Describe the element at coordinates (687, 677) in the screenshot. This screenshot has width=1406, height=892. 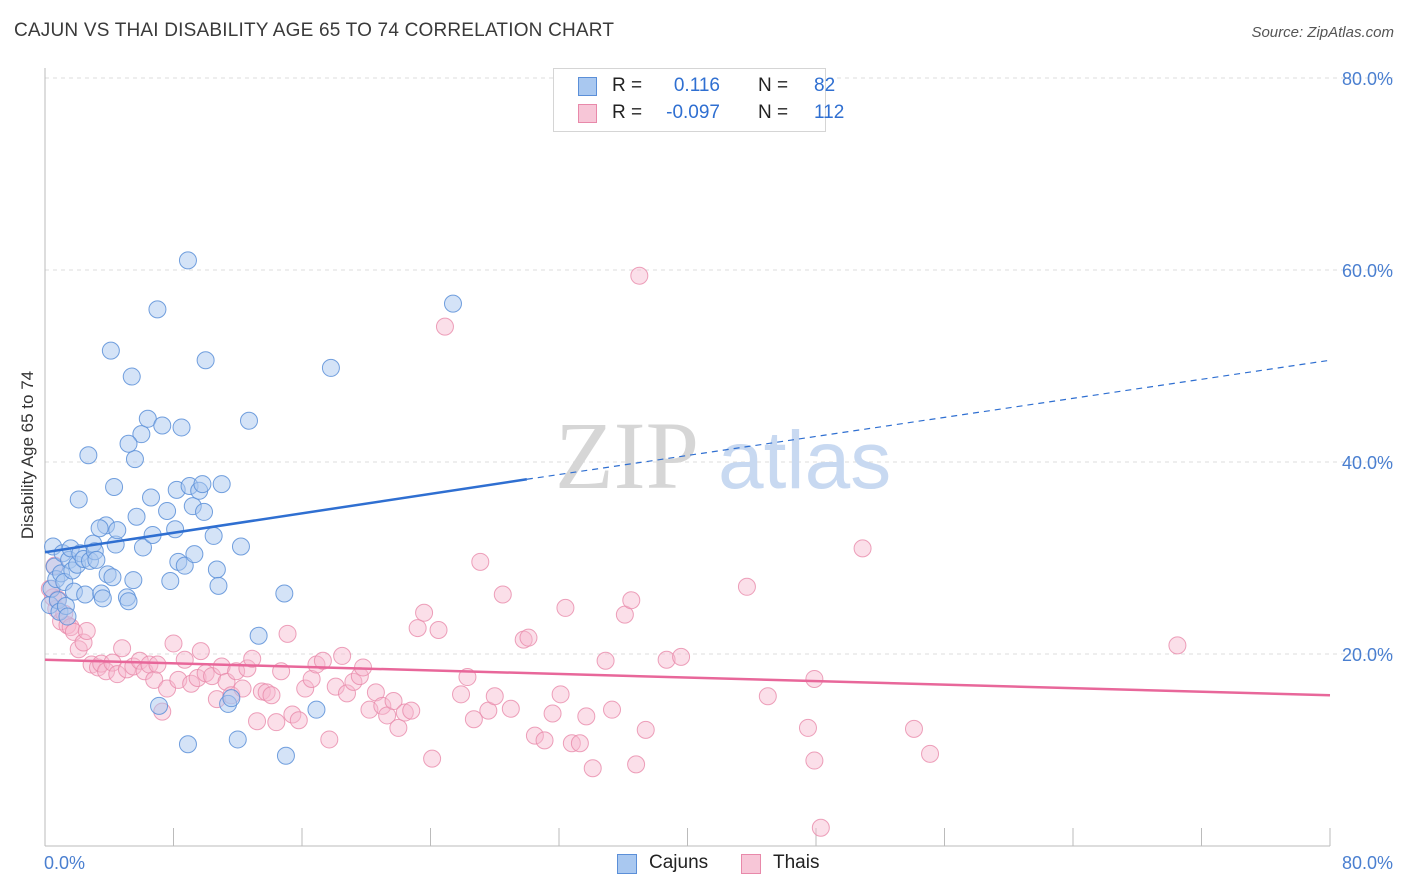
I see `thai-trend-line` at that location.